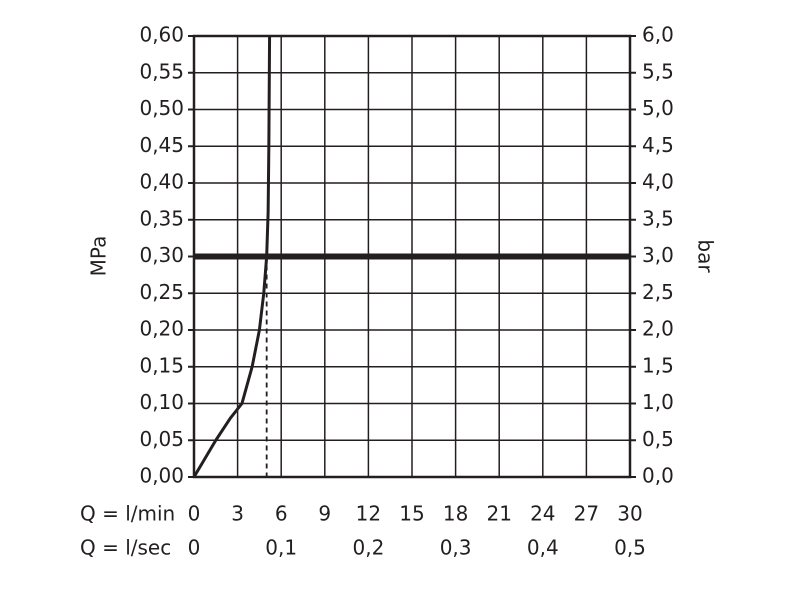 The height and width of the screenshot is (604, 800). I want to click on x2-tick-label: 0,3, so click(456, 548).